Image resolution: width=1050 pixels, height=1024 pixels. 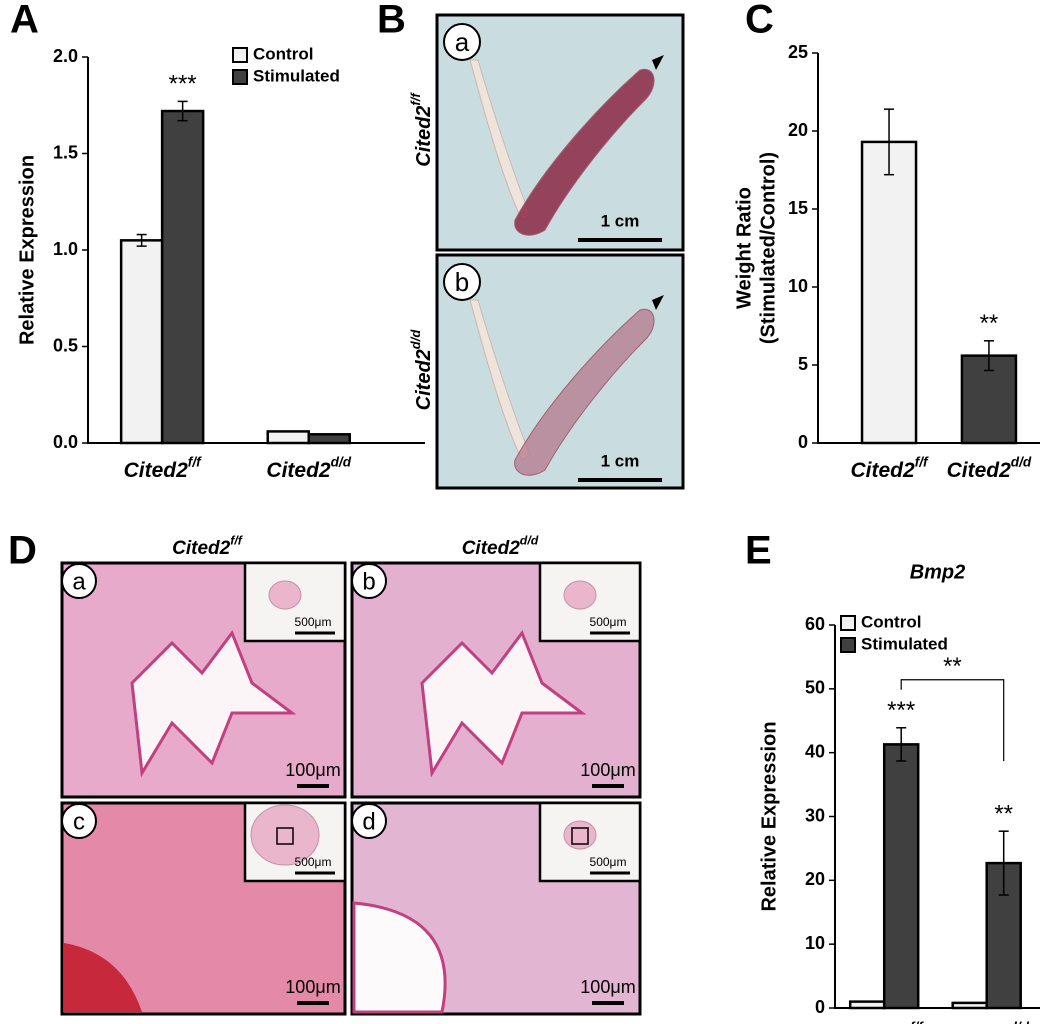 I want to click on y-tick-label: 30, so click(x=815, y=815).